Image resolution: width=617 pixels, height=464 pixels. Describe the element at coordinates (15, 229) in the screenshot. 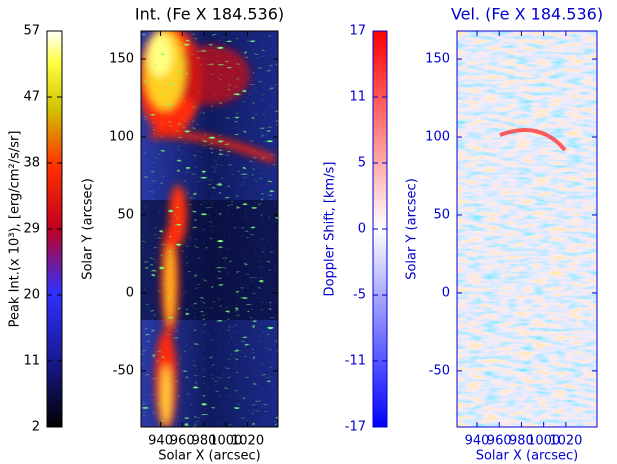

I see `y-axis-label: Peak Int.(x 10³), [erg/cm²/s/sr]` at that location.